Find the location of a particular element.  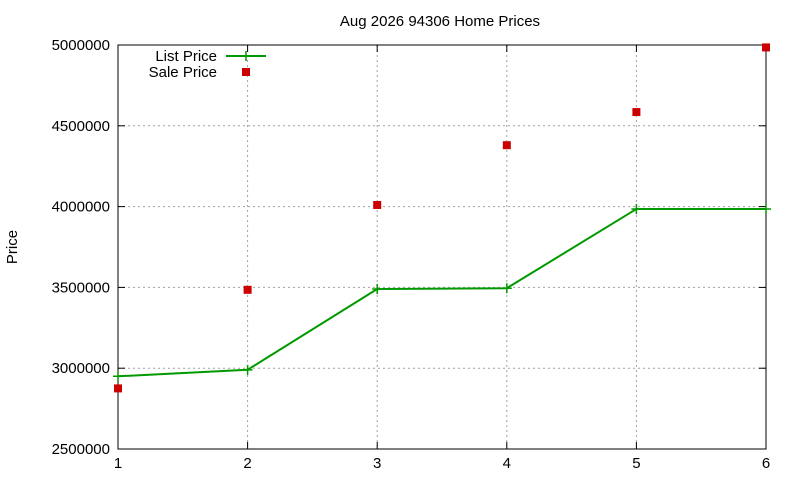

y-tick-label: 4500000 is located at coordinates (81, 126).